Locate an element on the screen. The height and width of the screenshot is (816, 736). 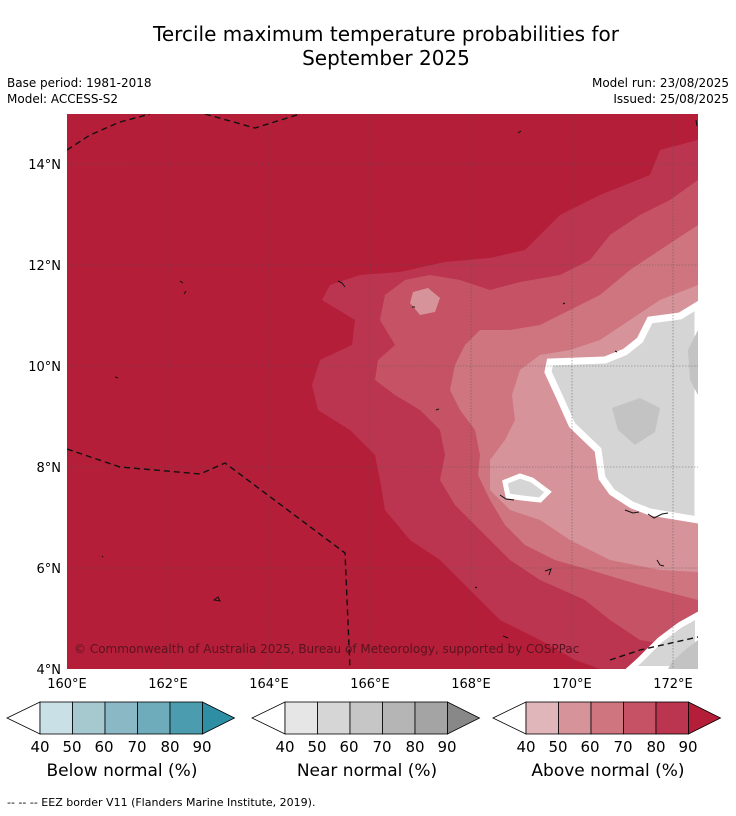
lat-label: 4°N is located at coordinates (49, 670).